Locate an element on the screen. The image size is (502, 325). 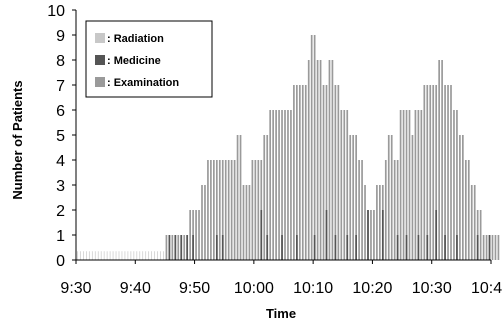
y-axis-label: Number of Patients is located at coordinates (17, 139).